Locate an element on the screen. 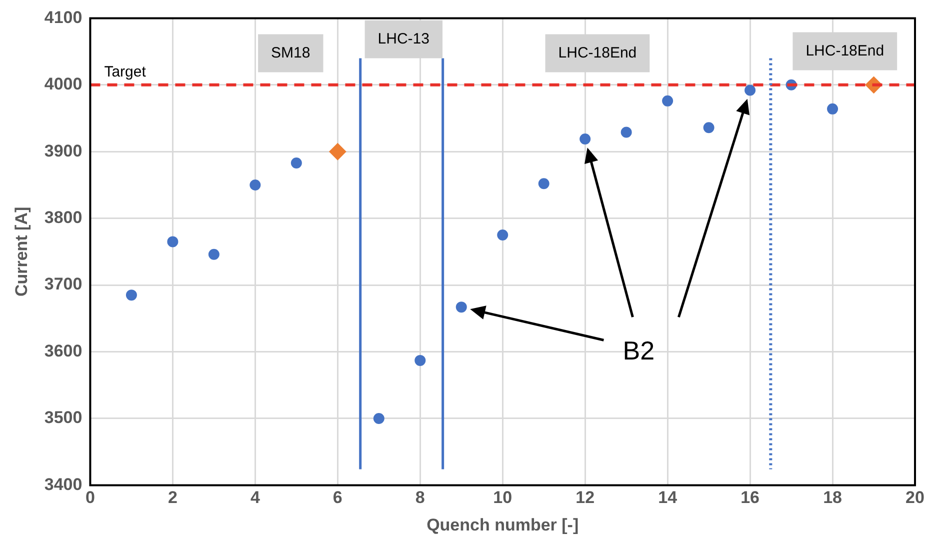 The width and height of the screenshot is (929, 546). x-tick-label: 6 is located at coordinates (337, 498).